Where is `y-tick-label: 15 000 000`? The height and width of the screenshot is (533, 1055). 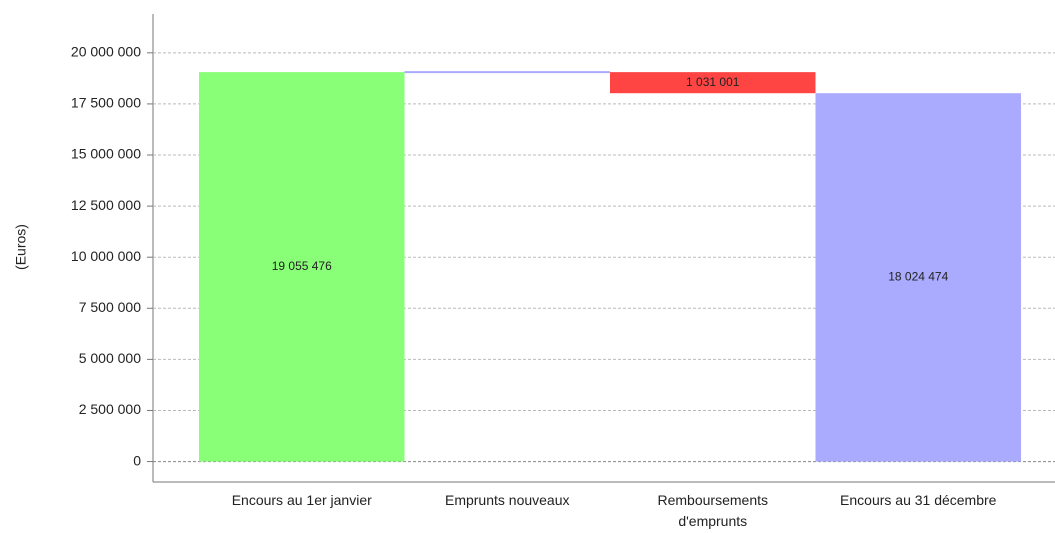
y-tick-label: 15 000 000 is located at coordinates (106, 154).